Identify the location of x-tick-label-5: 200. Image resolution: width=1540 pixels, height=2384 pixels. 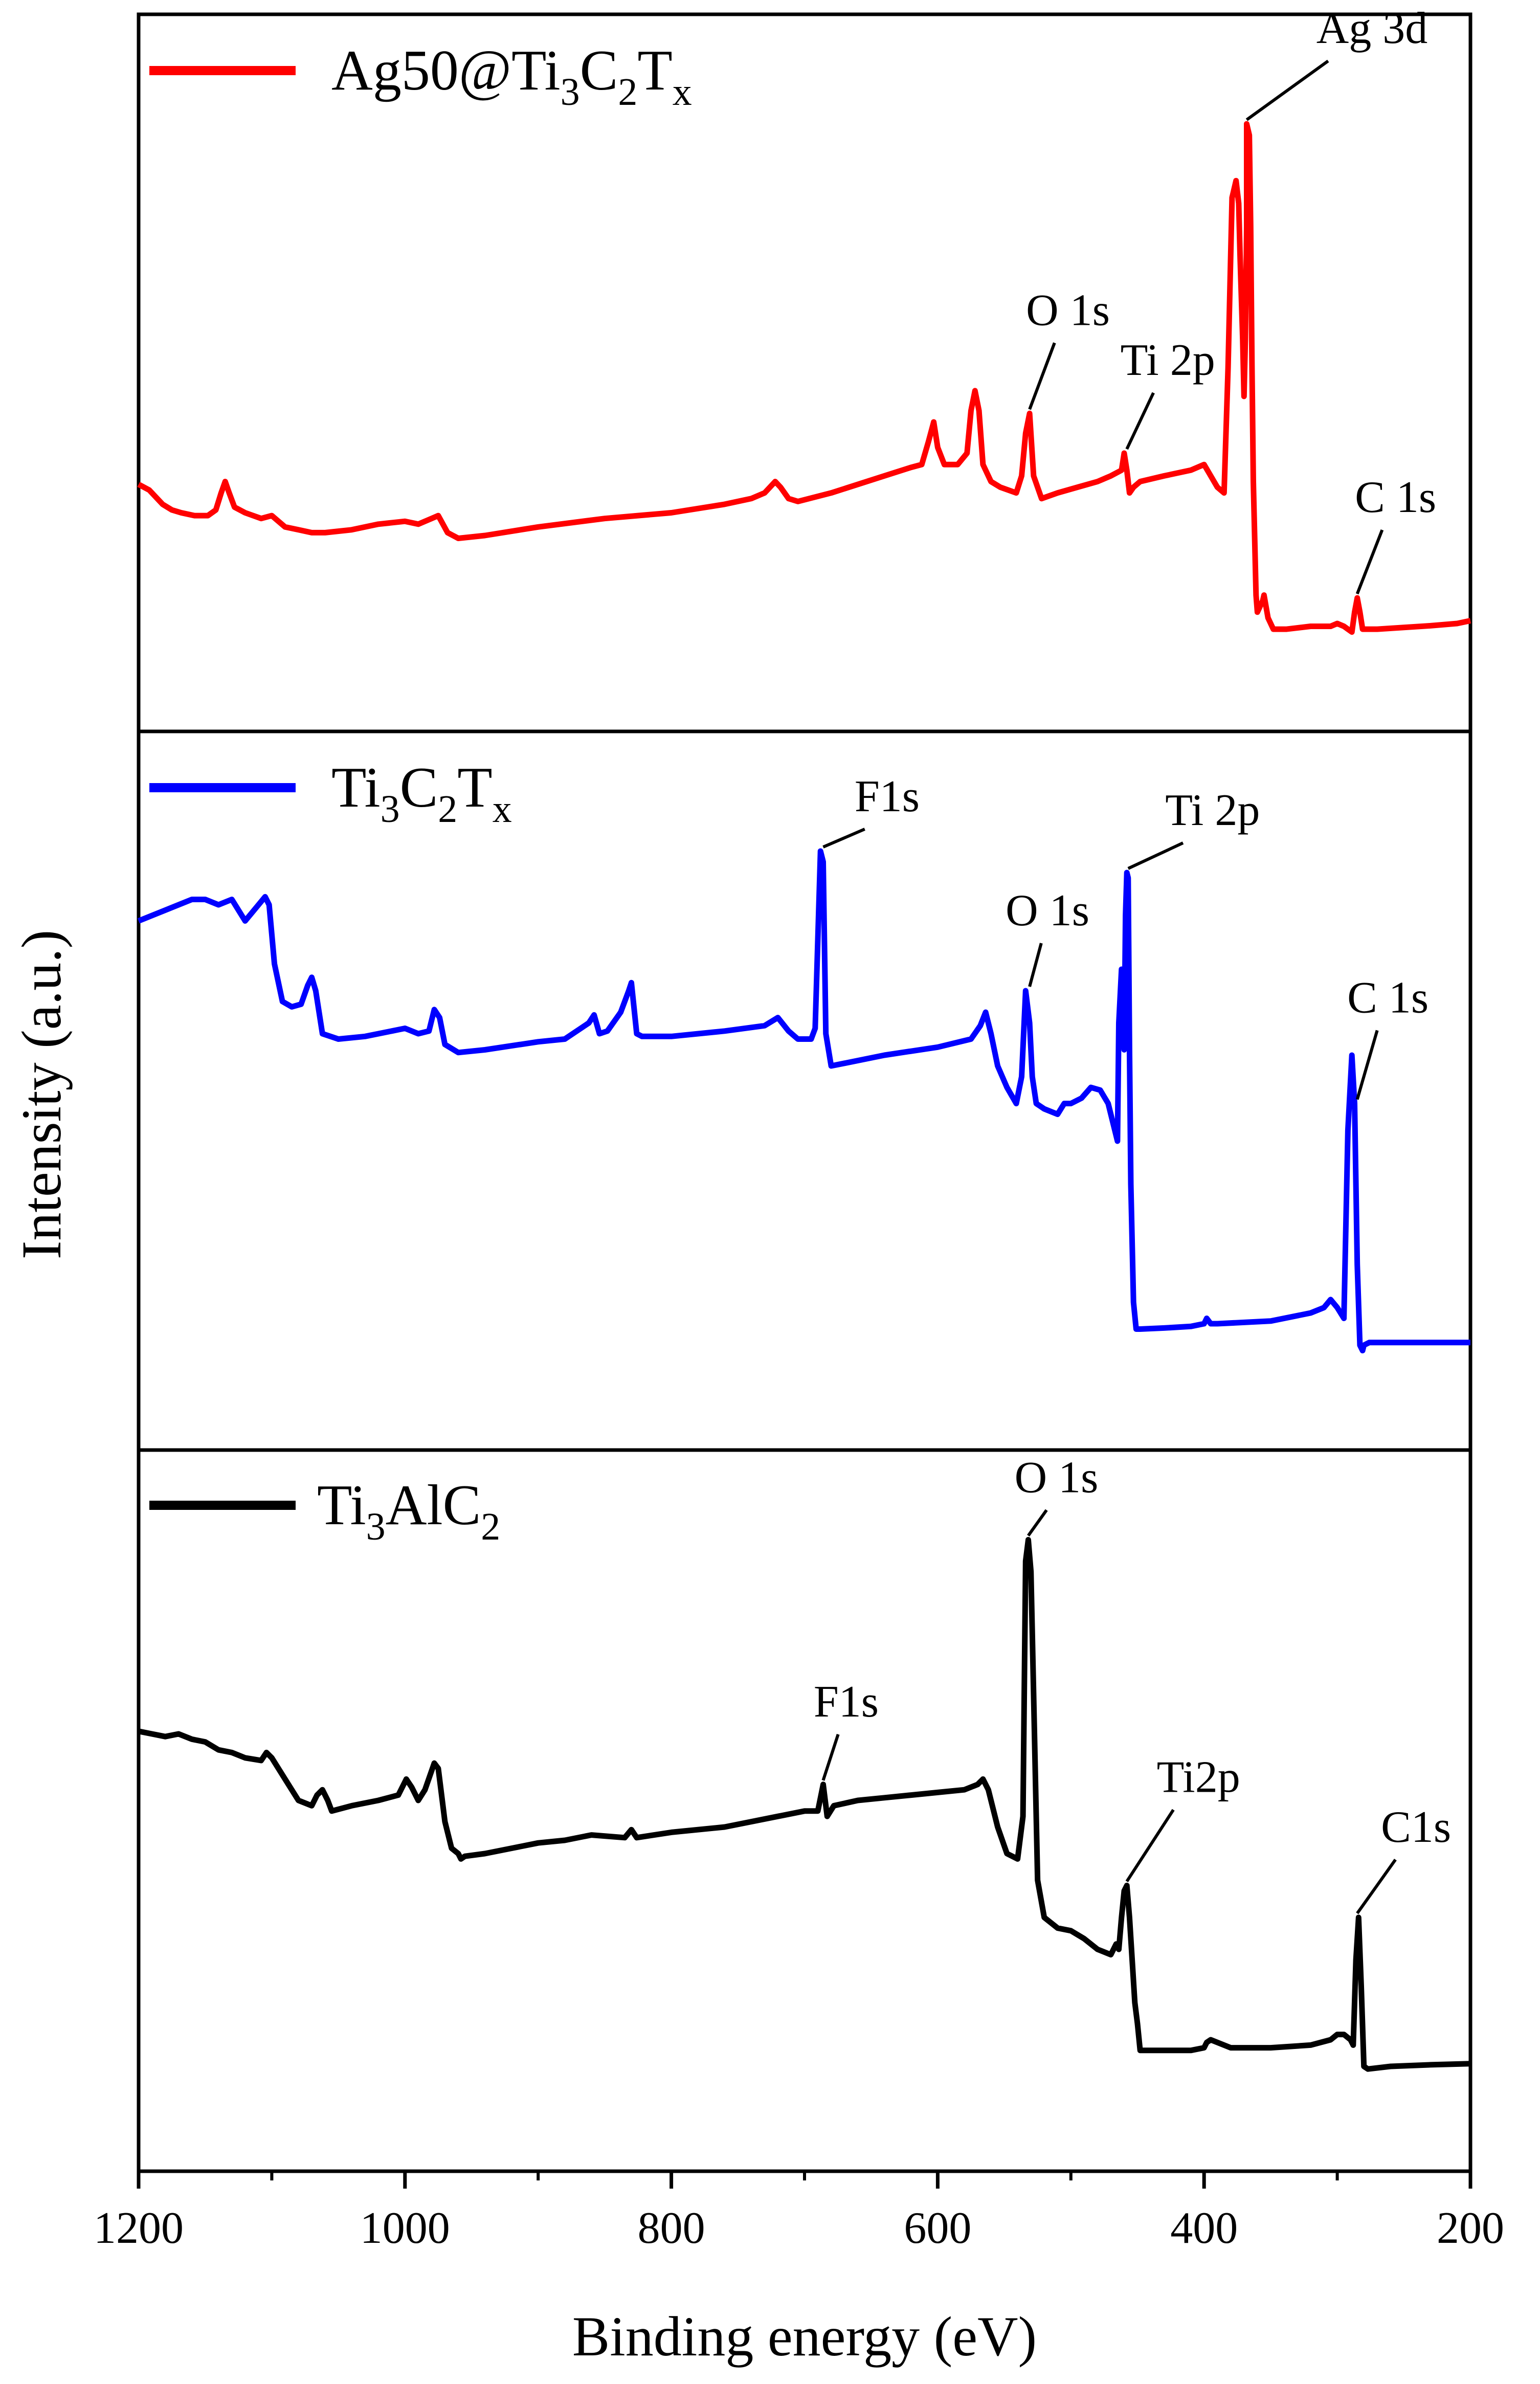
(1470, 2228).